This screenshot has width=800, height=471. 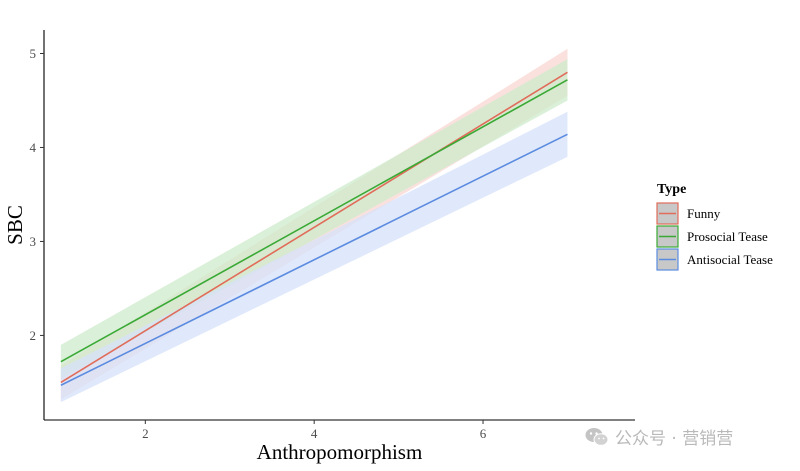 I want to click on y-tick-label-2: 2, so click(x=33, y=335).